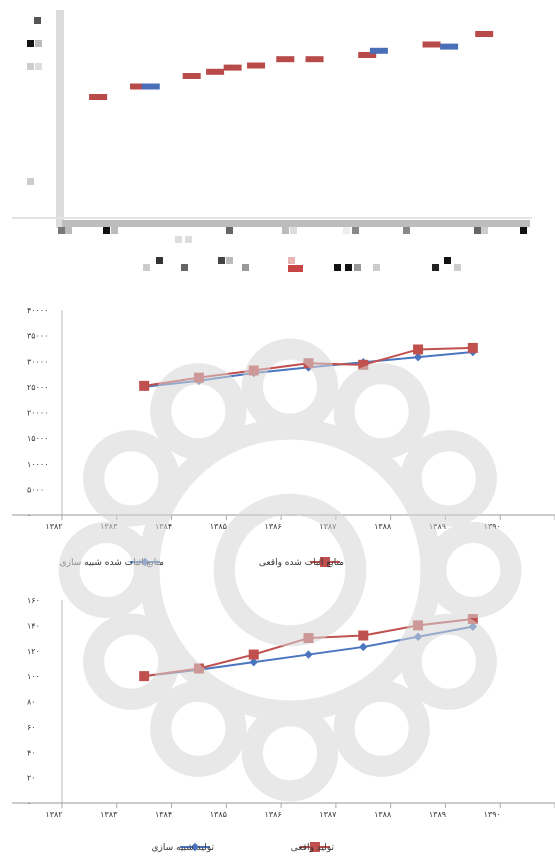  Describe the element at coordinates (272, 218) in the screenshot. I see `baseline` at that location.